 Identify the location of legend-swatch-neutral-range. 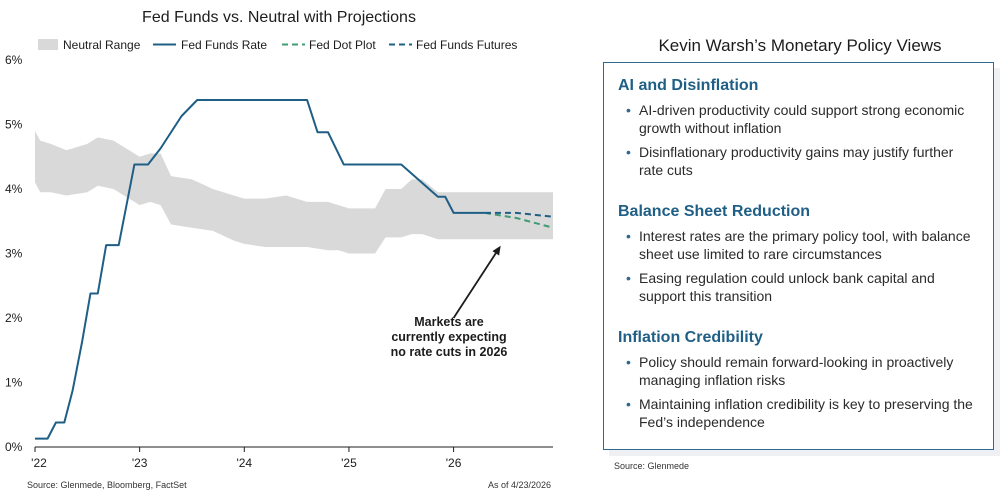
(48, 44).